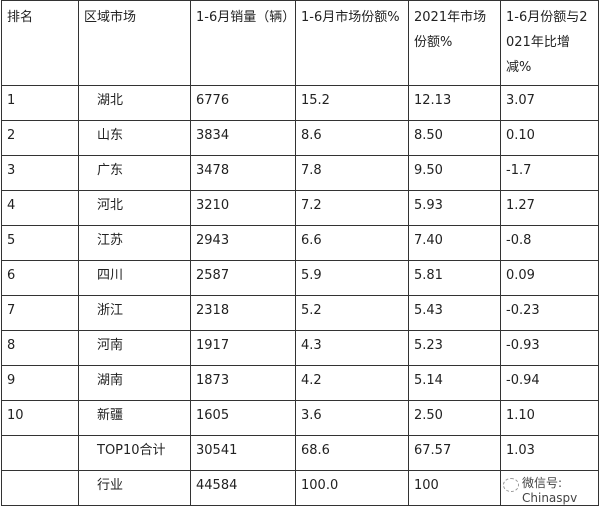 This screenshot has width=600, height=517. What do you see at coordinates (549, 43) in the screenshot?
I see `header-share-change: 1-6月份额与2021年比增减%` at bounding box center [549, 43].